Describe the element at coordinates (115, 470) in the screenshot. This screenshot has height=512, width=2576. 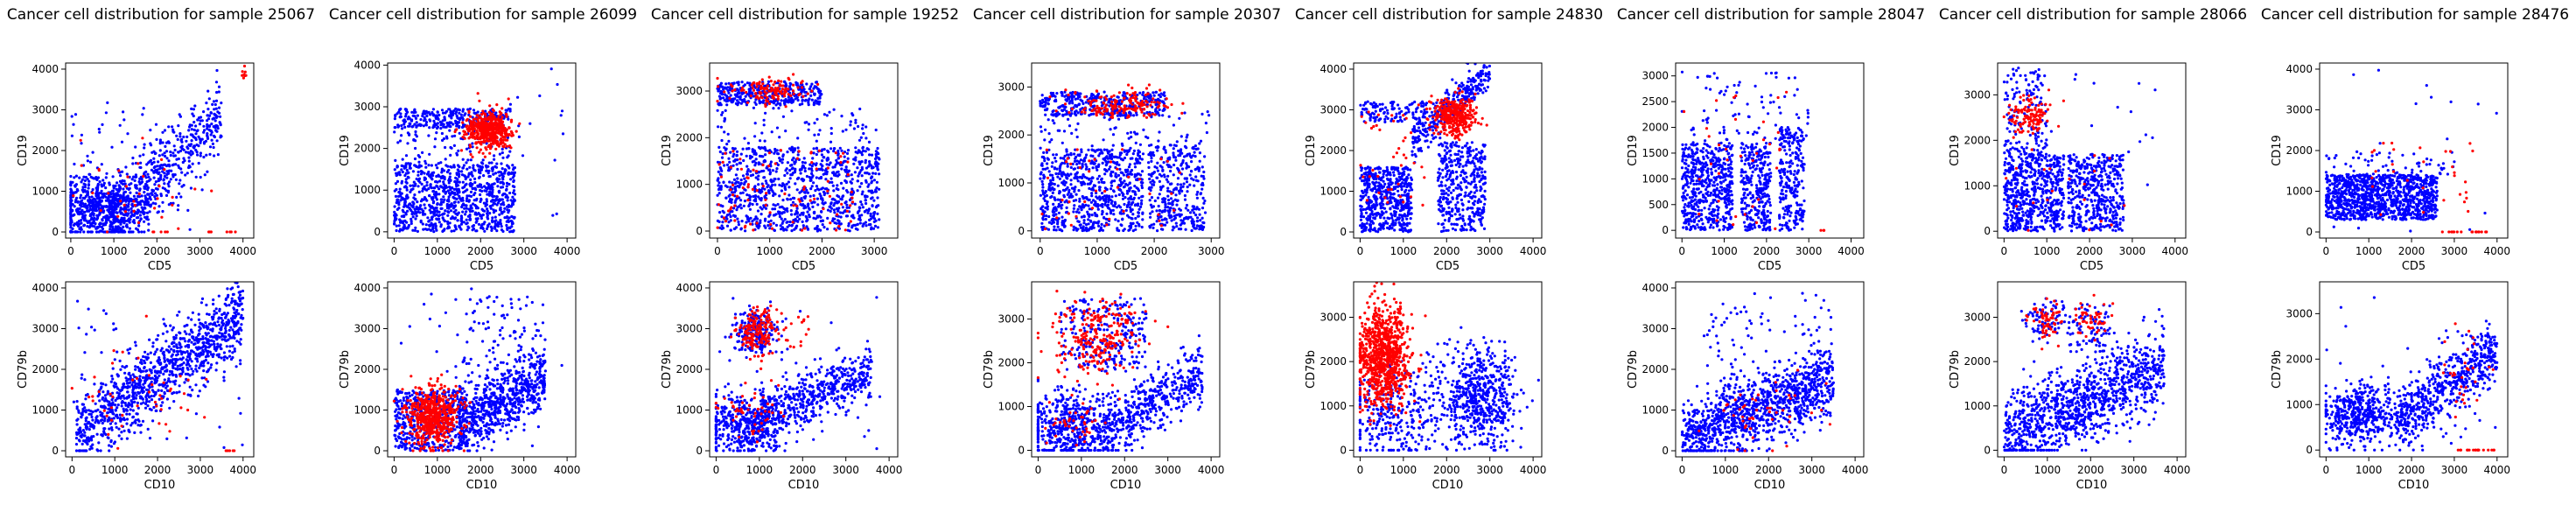
I see `x-tick-label: 1000` at that location.